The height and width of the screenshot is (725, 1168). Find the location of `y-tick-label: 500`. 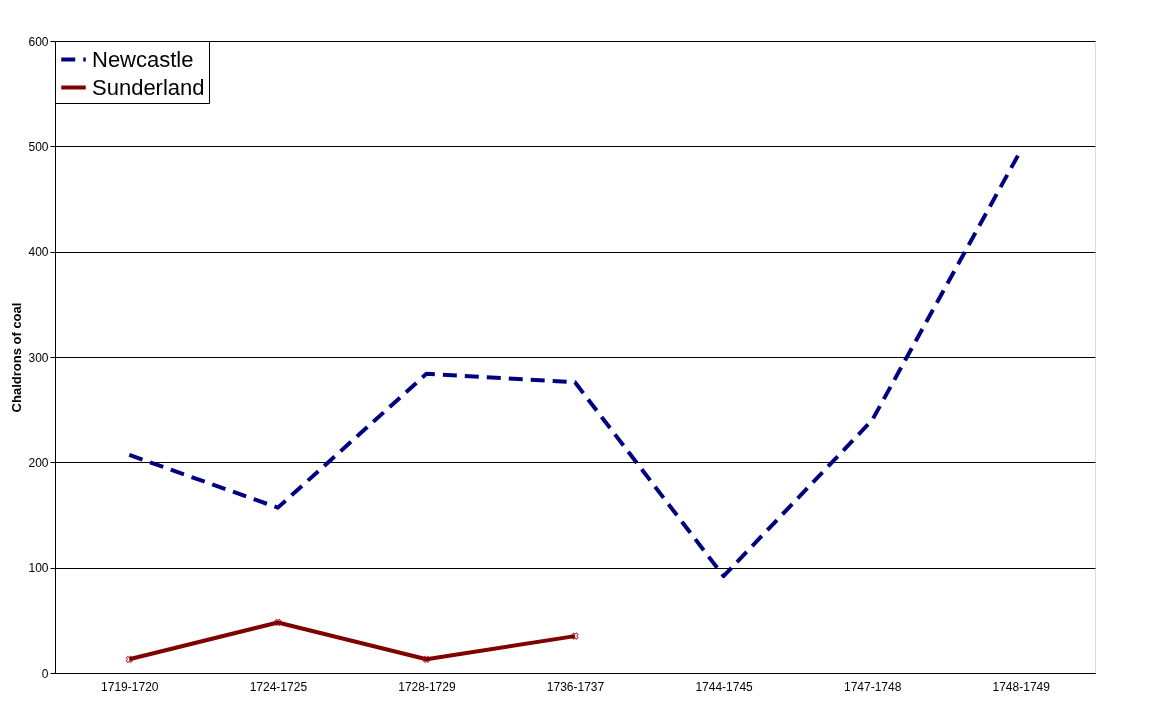

y-tick-label: 500 is located at coordinates (38, 146).